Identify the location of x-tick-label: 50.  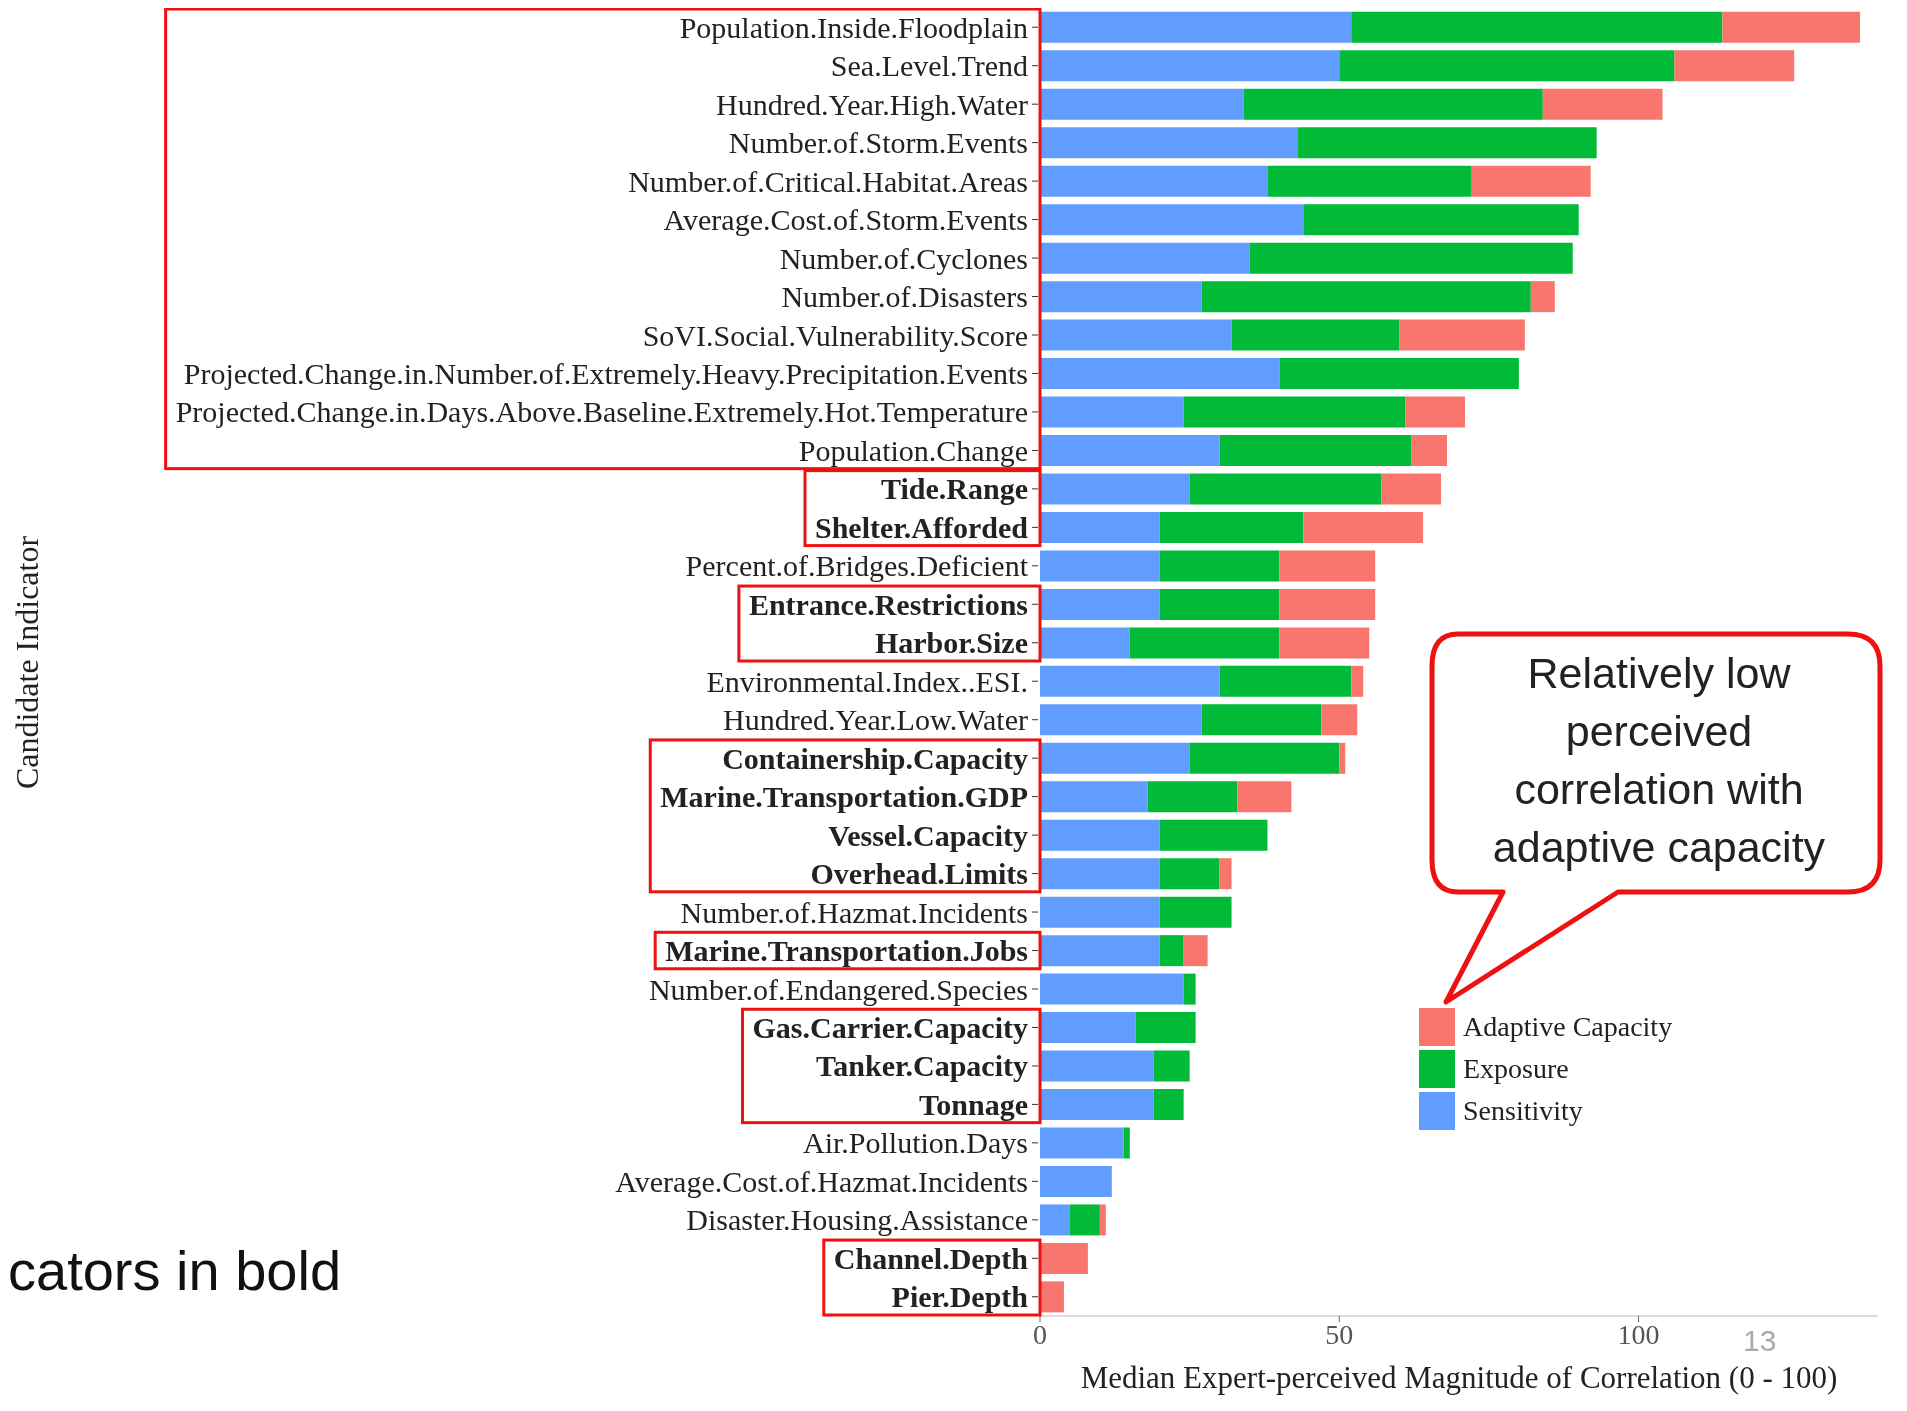
(1339, 1334).